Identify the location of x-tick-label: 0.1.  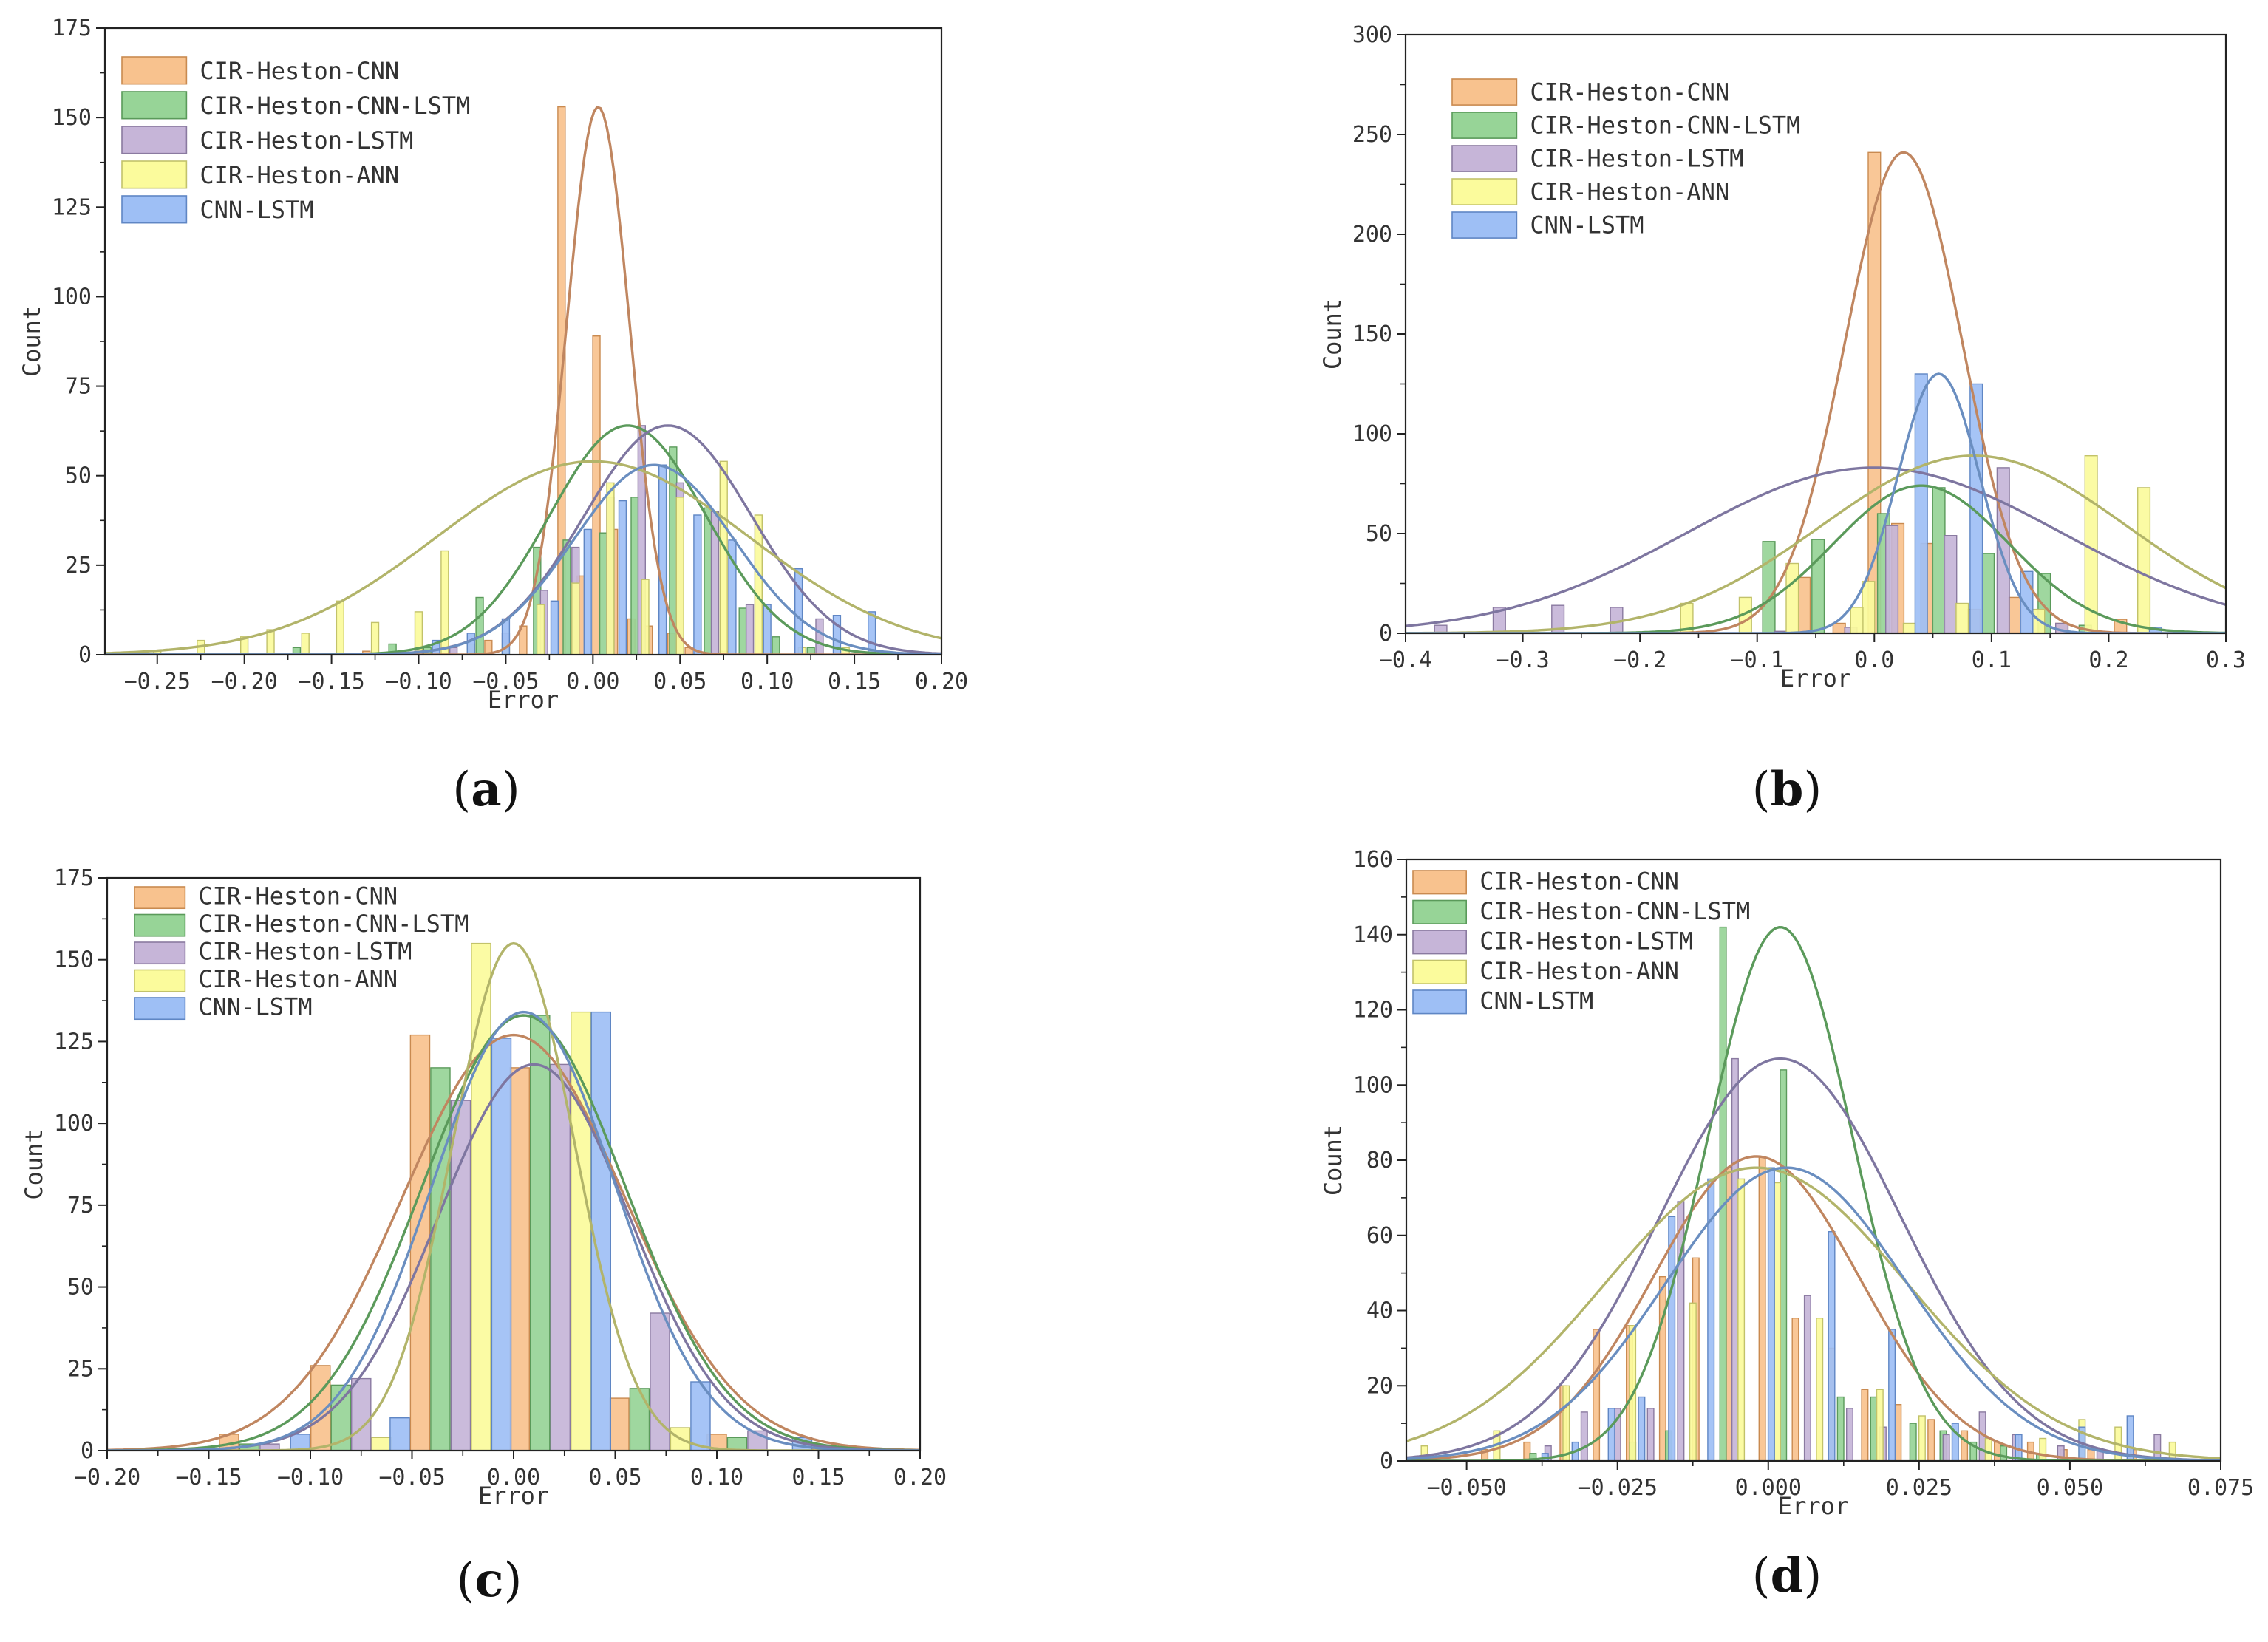
(1992, 660).